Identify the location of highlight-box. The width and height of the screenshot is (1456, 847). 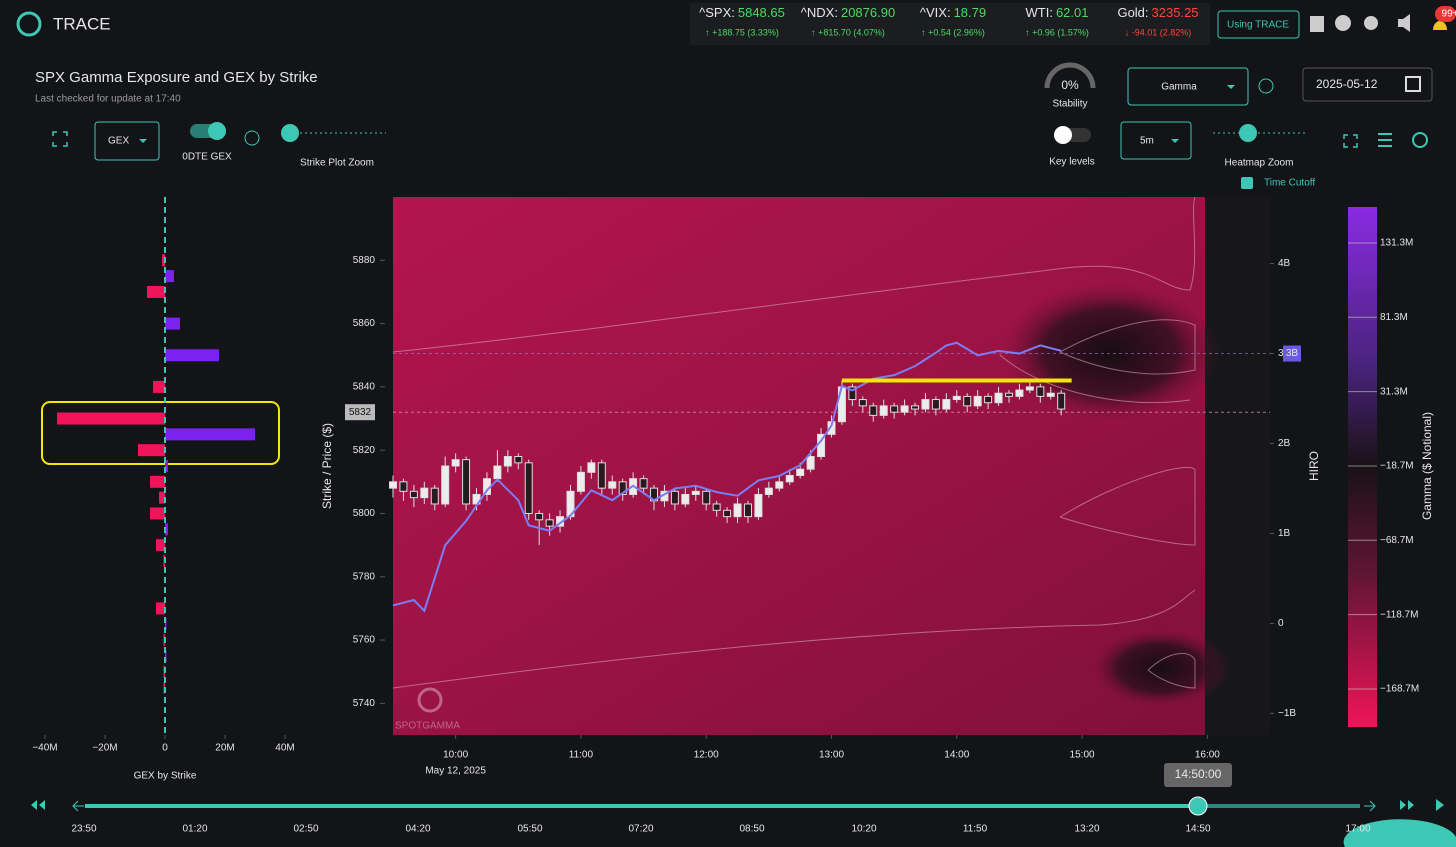
(160, 433).